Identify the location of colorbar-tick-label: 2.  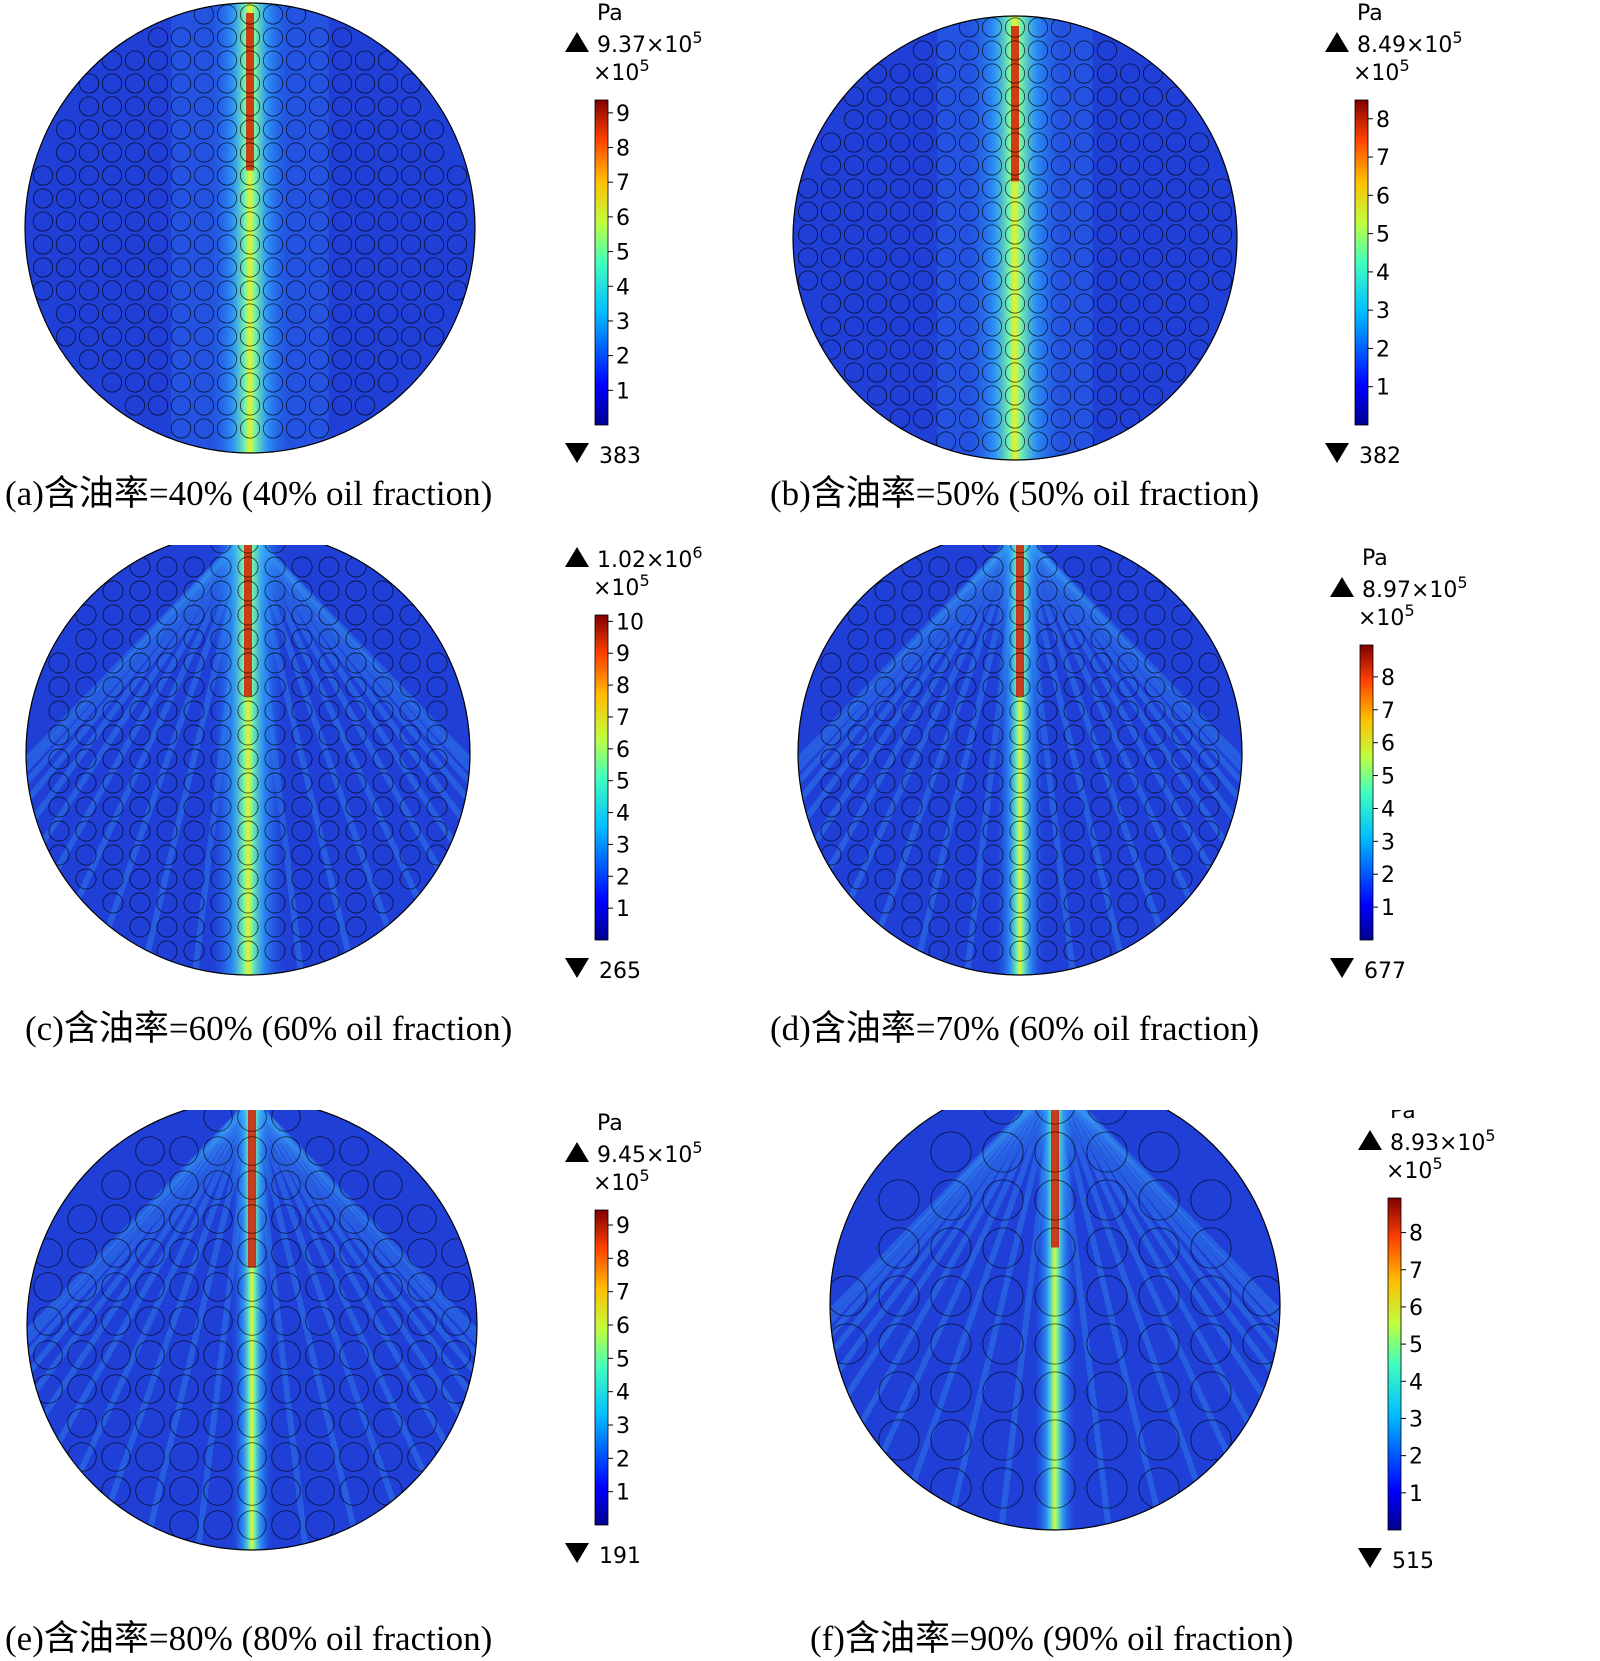
(1416, 1457).